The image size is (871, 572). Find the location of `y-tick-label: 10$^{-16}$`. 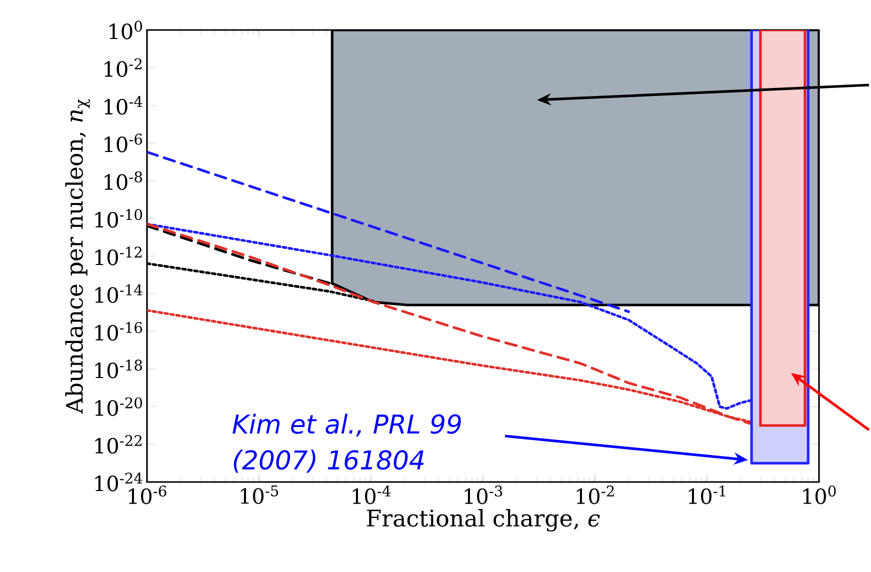

y-tick-label: 10$^{-16}$ is located at coordinates (118, 331).